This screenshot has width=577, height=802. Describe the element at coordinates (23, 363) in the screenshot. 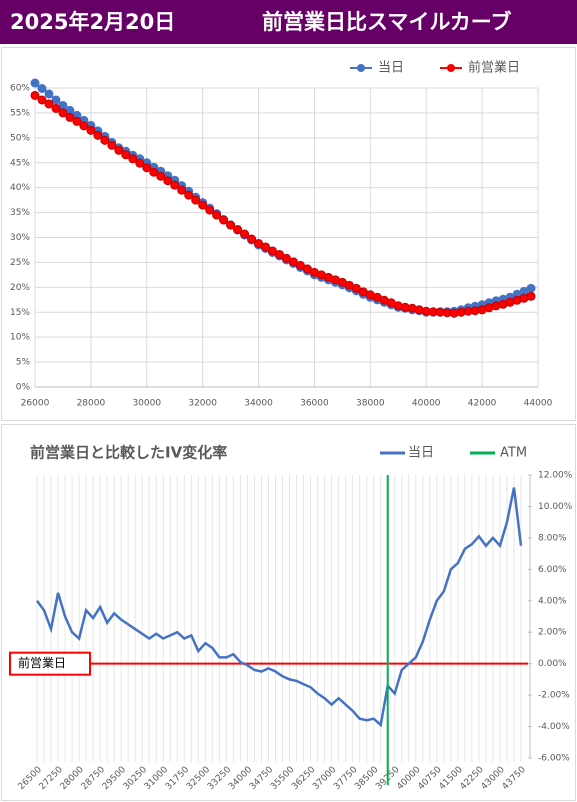

I see `y-tick-label: 5%` at that location.